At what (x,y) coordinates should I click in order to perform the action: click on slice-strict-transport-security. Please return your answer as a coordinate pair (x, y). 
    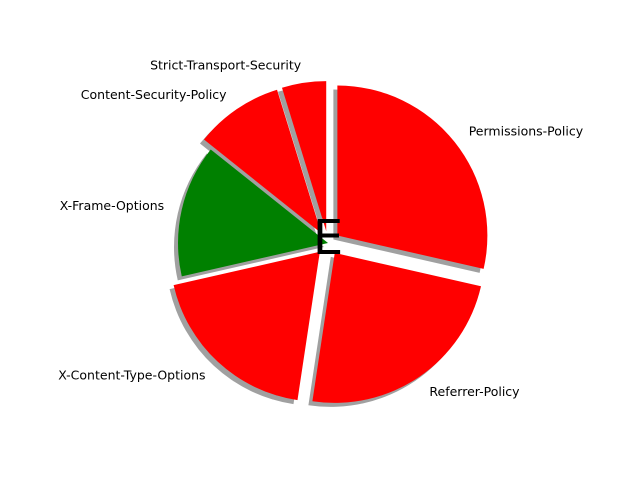
    Looking at the image, I should click on (304, 156).